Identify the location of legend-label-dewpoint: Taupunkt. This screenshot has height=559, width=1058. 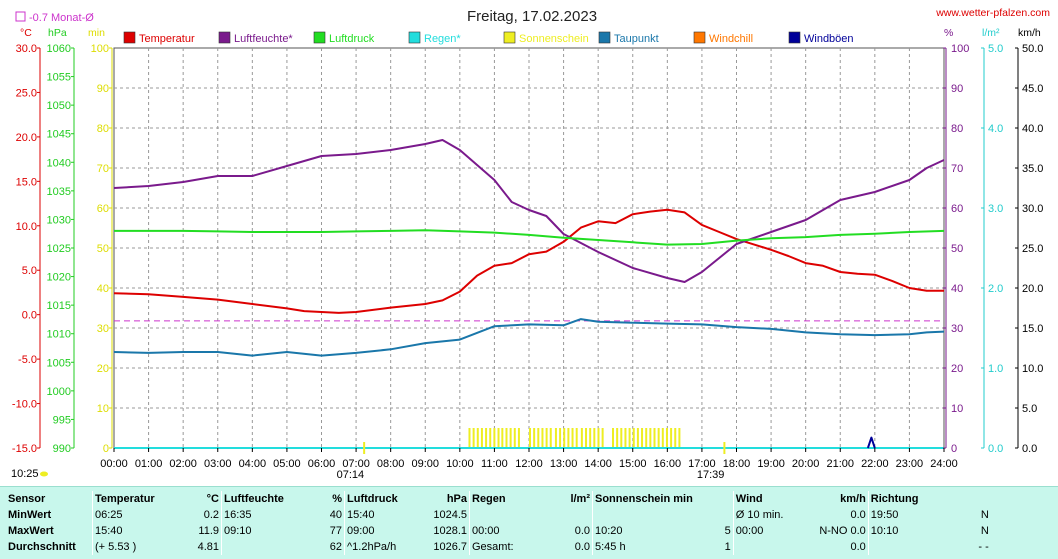
(636, 39).